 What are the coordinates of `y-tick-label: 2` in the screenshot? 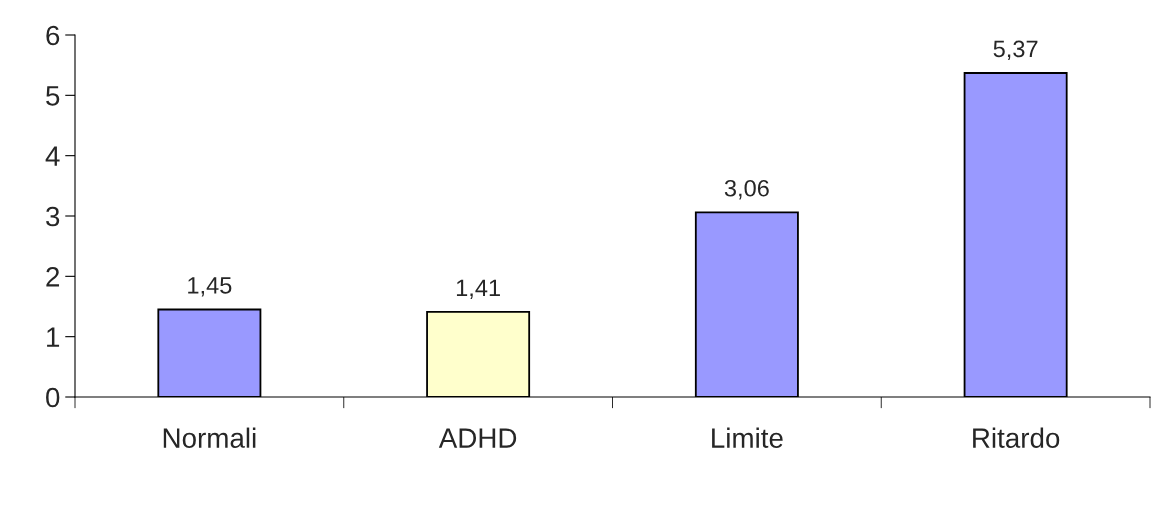 It's located at (53, 277).